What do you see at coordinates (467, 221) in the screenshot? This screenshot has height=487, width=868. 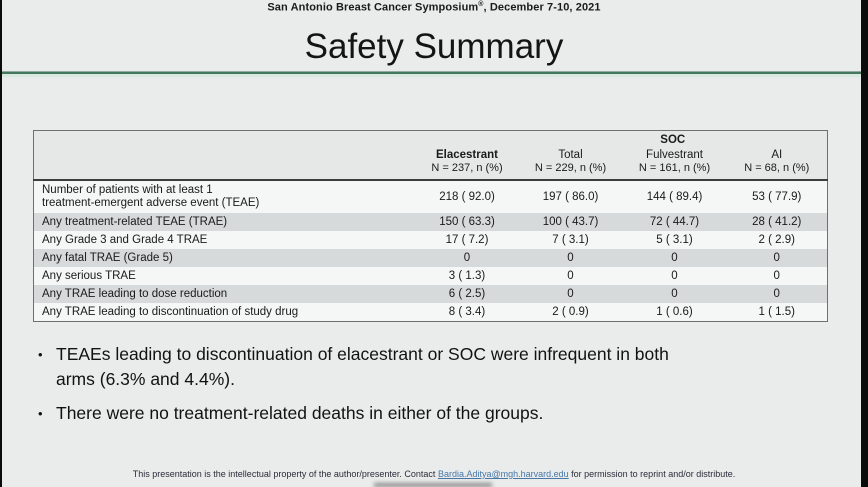 I see `cell-value: 150 ( 63.3)` at bounding box center [467, 221].